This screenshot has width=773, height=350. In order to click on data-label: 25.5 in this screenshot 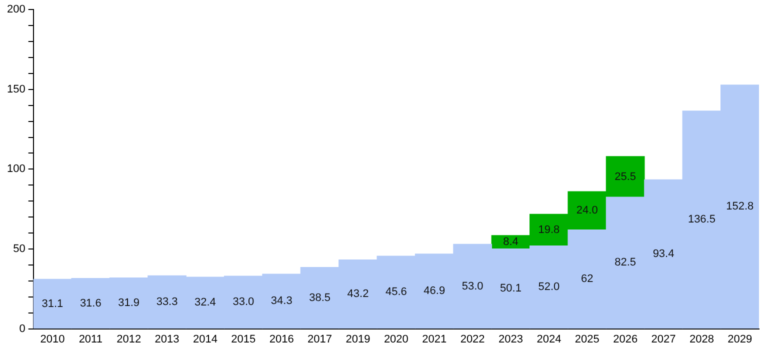, I will do `click(625, 176)`.